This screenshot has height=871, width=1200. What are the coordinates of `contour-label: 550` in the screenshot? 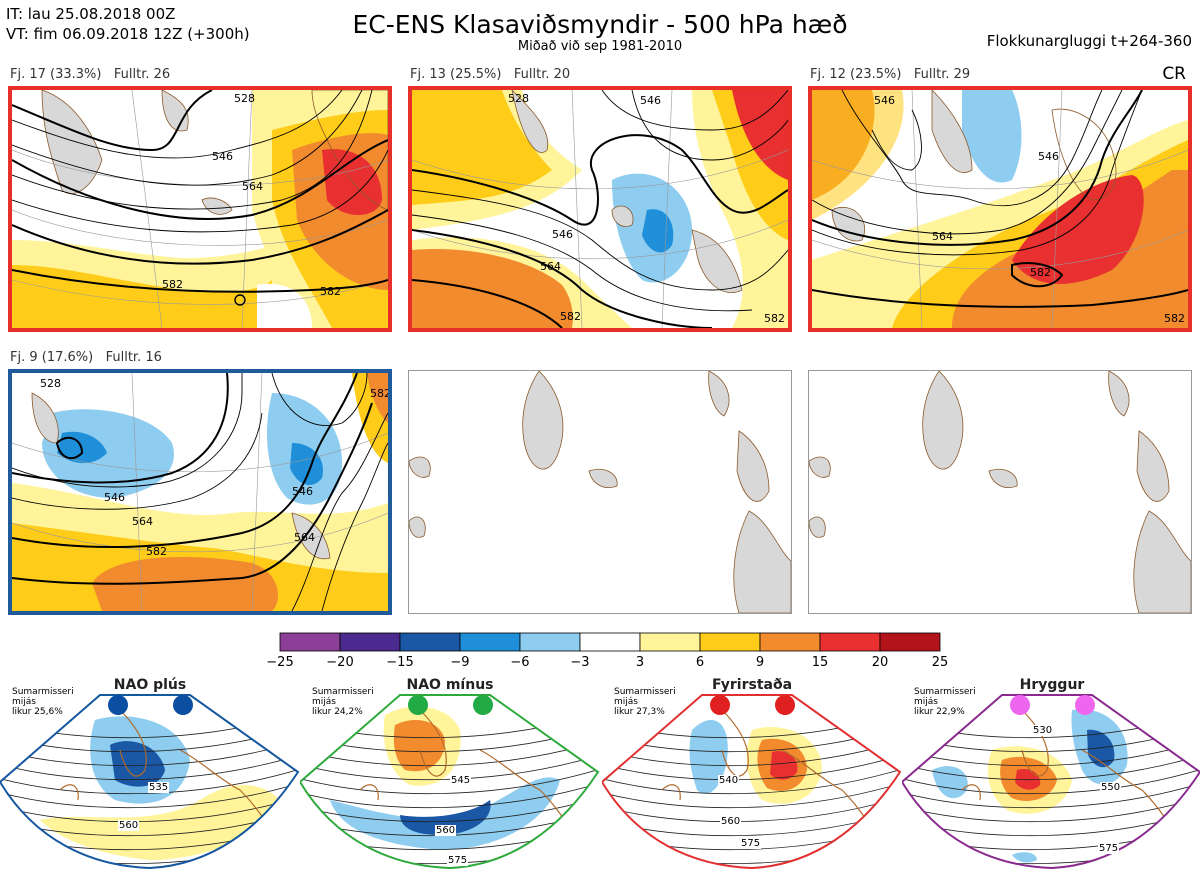 It's located at (1111, 787).